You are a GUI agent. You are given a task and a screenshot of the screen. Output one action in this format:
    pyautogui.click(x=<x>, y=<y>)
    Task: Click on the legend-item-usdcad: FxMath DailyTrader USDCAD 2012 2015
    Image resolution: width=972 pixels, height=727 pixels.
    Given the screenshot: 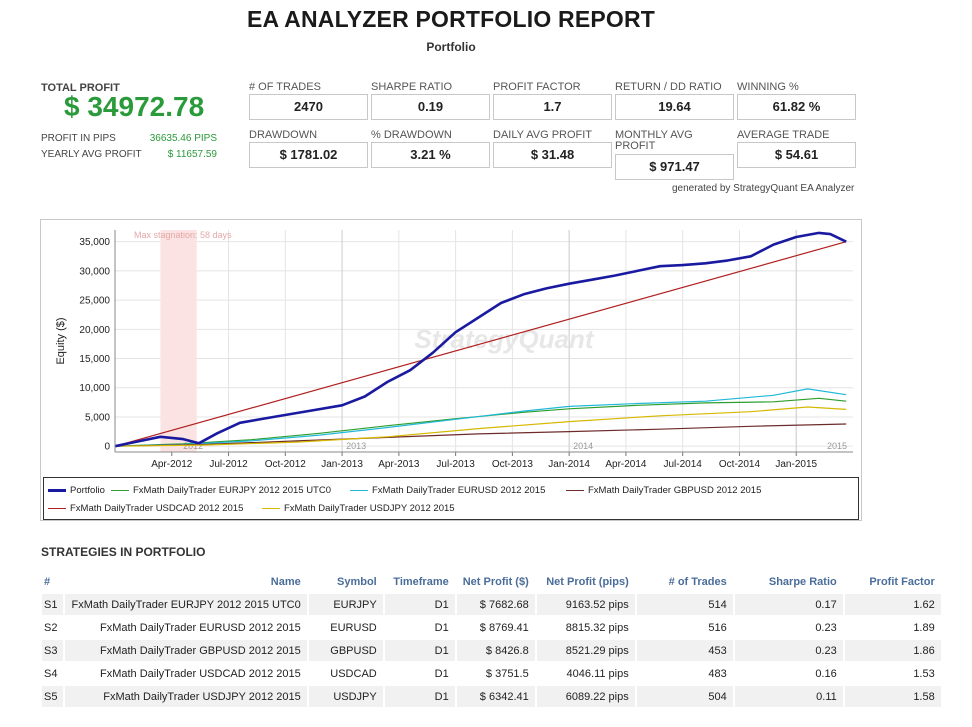 What is the action you would take?
    pyautogui.click(x=145, y=508)
    